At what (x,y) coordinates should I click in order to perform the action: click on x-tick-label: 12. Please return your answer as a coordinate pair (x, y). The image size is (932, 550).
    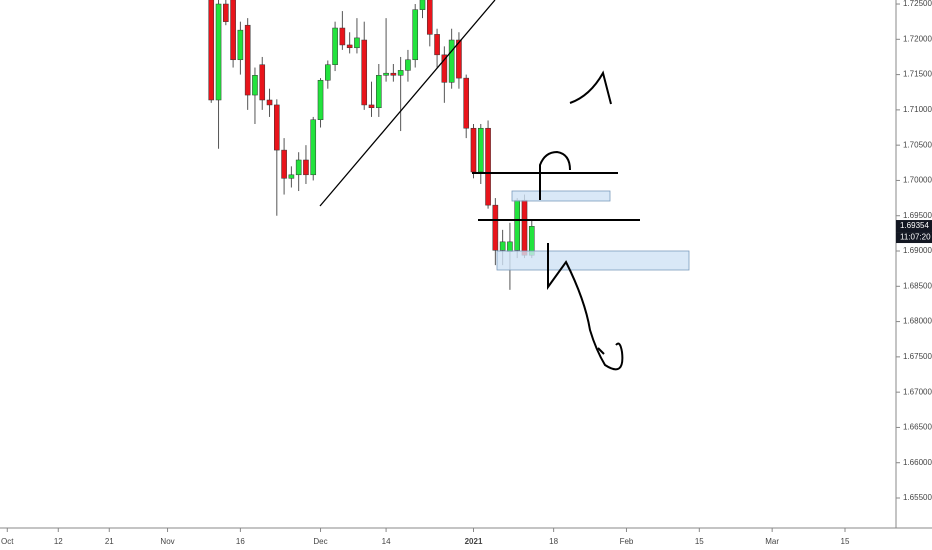
    Looking at the image, I should click on (58, 541).